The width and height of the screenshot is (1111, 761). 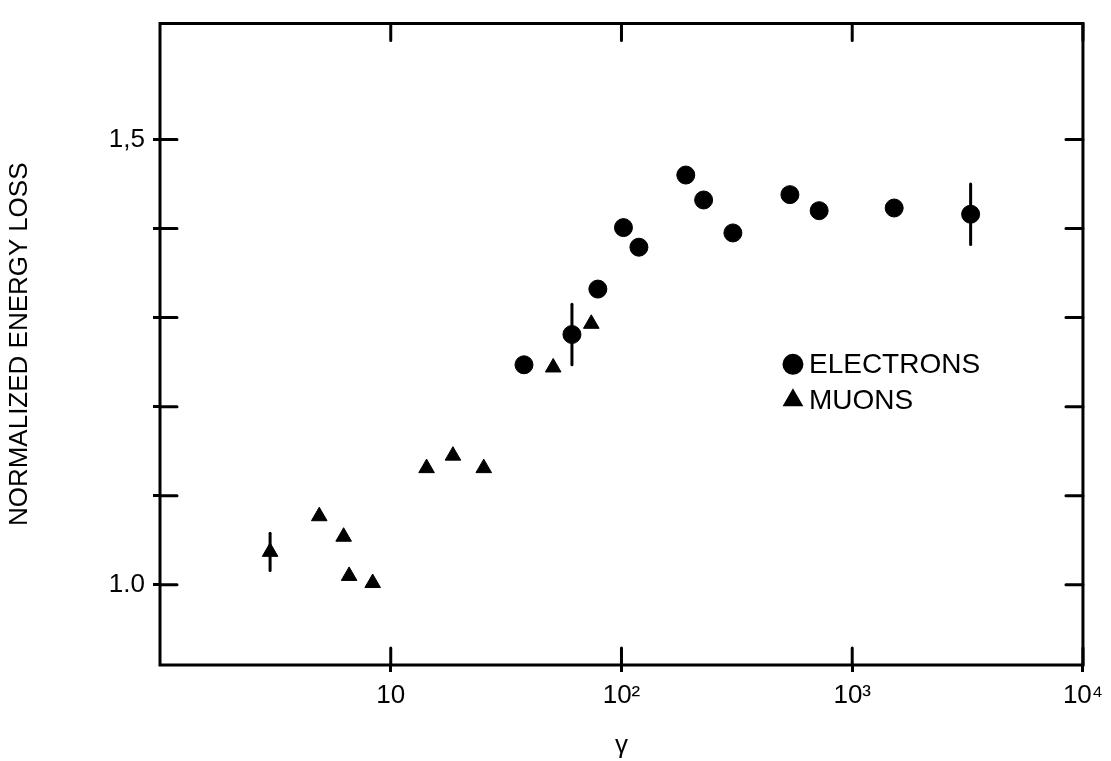 I want to click on y-tick-label: 1,5, so click(x=126, y=137).